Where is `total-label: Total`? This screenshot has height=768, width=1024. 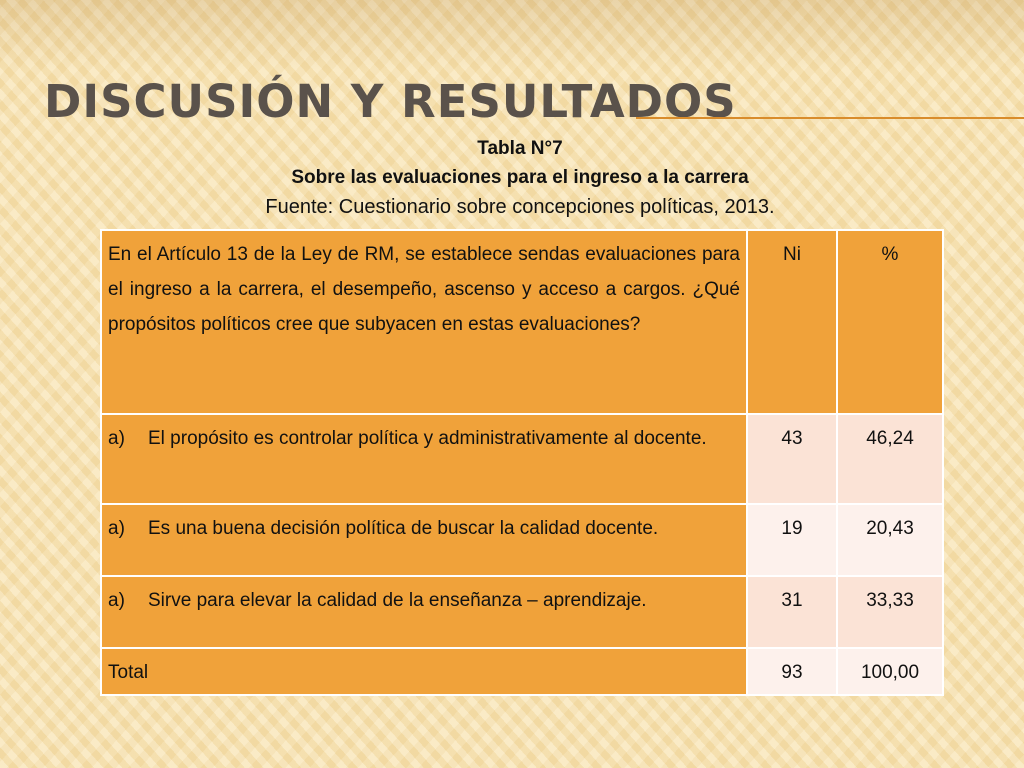 total-label: Total is located at coordinates (424, 671).